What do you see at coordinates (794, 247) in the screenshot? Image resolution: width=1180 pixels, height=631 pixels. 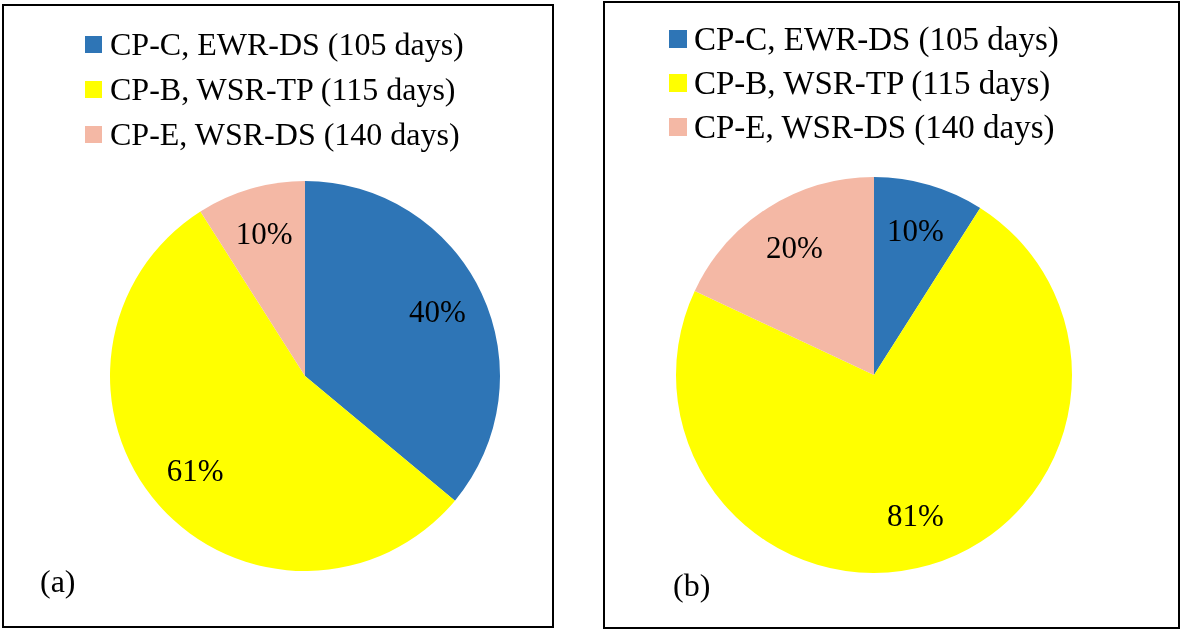 I see `data-label: 20%` at bounding box center [794, 247].